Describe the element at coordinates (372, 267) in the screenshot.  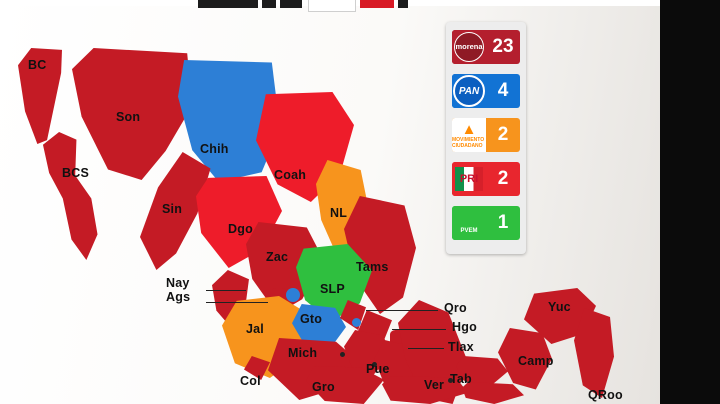
I see `label-tams: Tams` at that location.